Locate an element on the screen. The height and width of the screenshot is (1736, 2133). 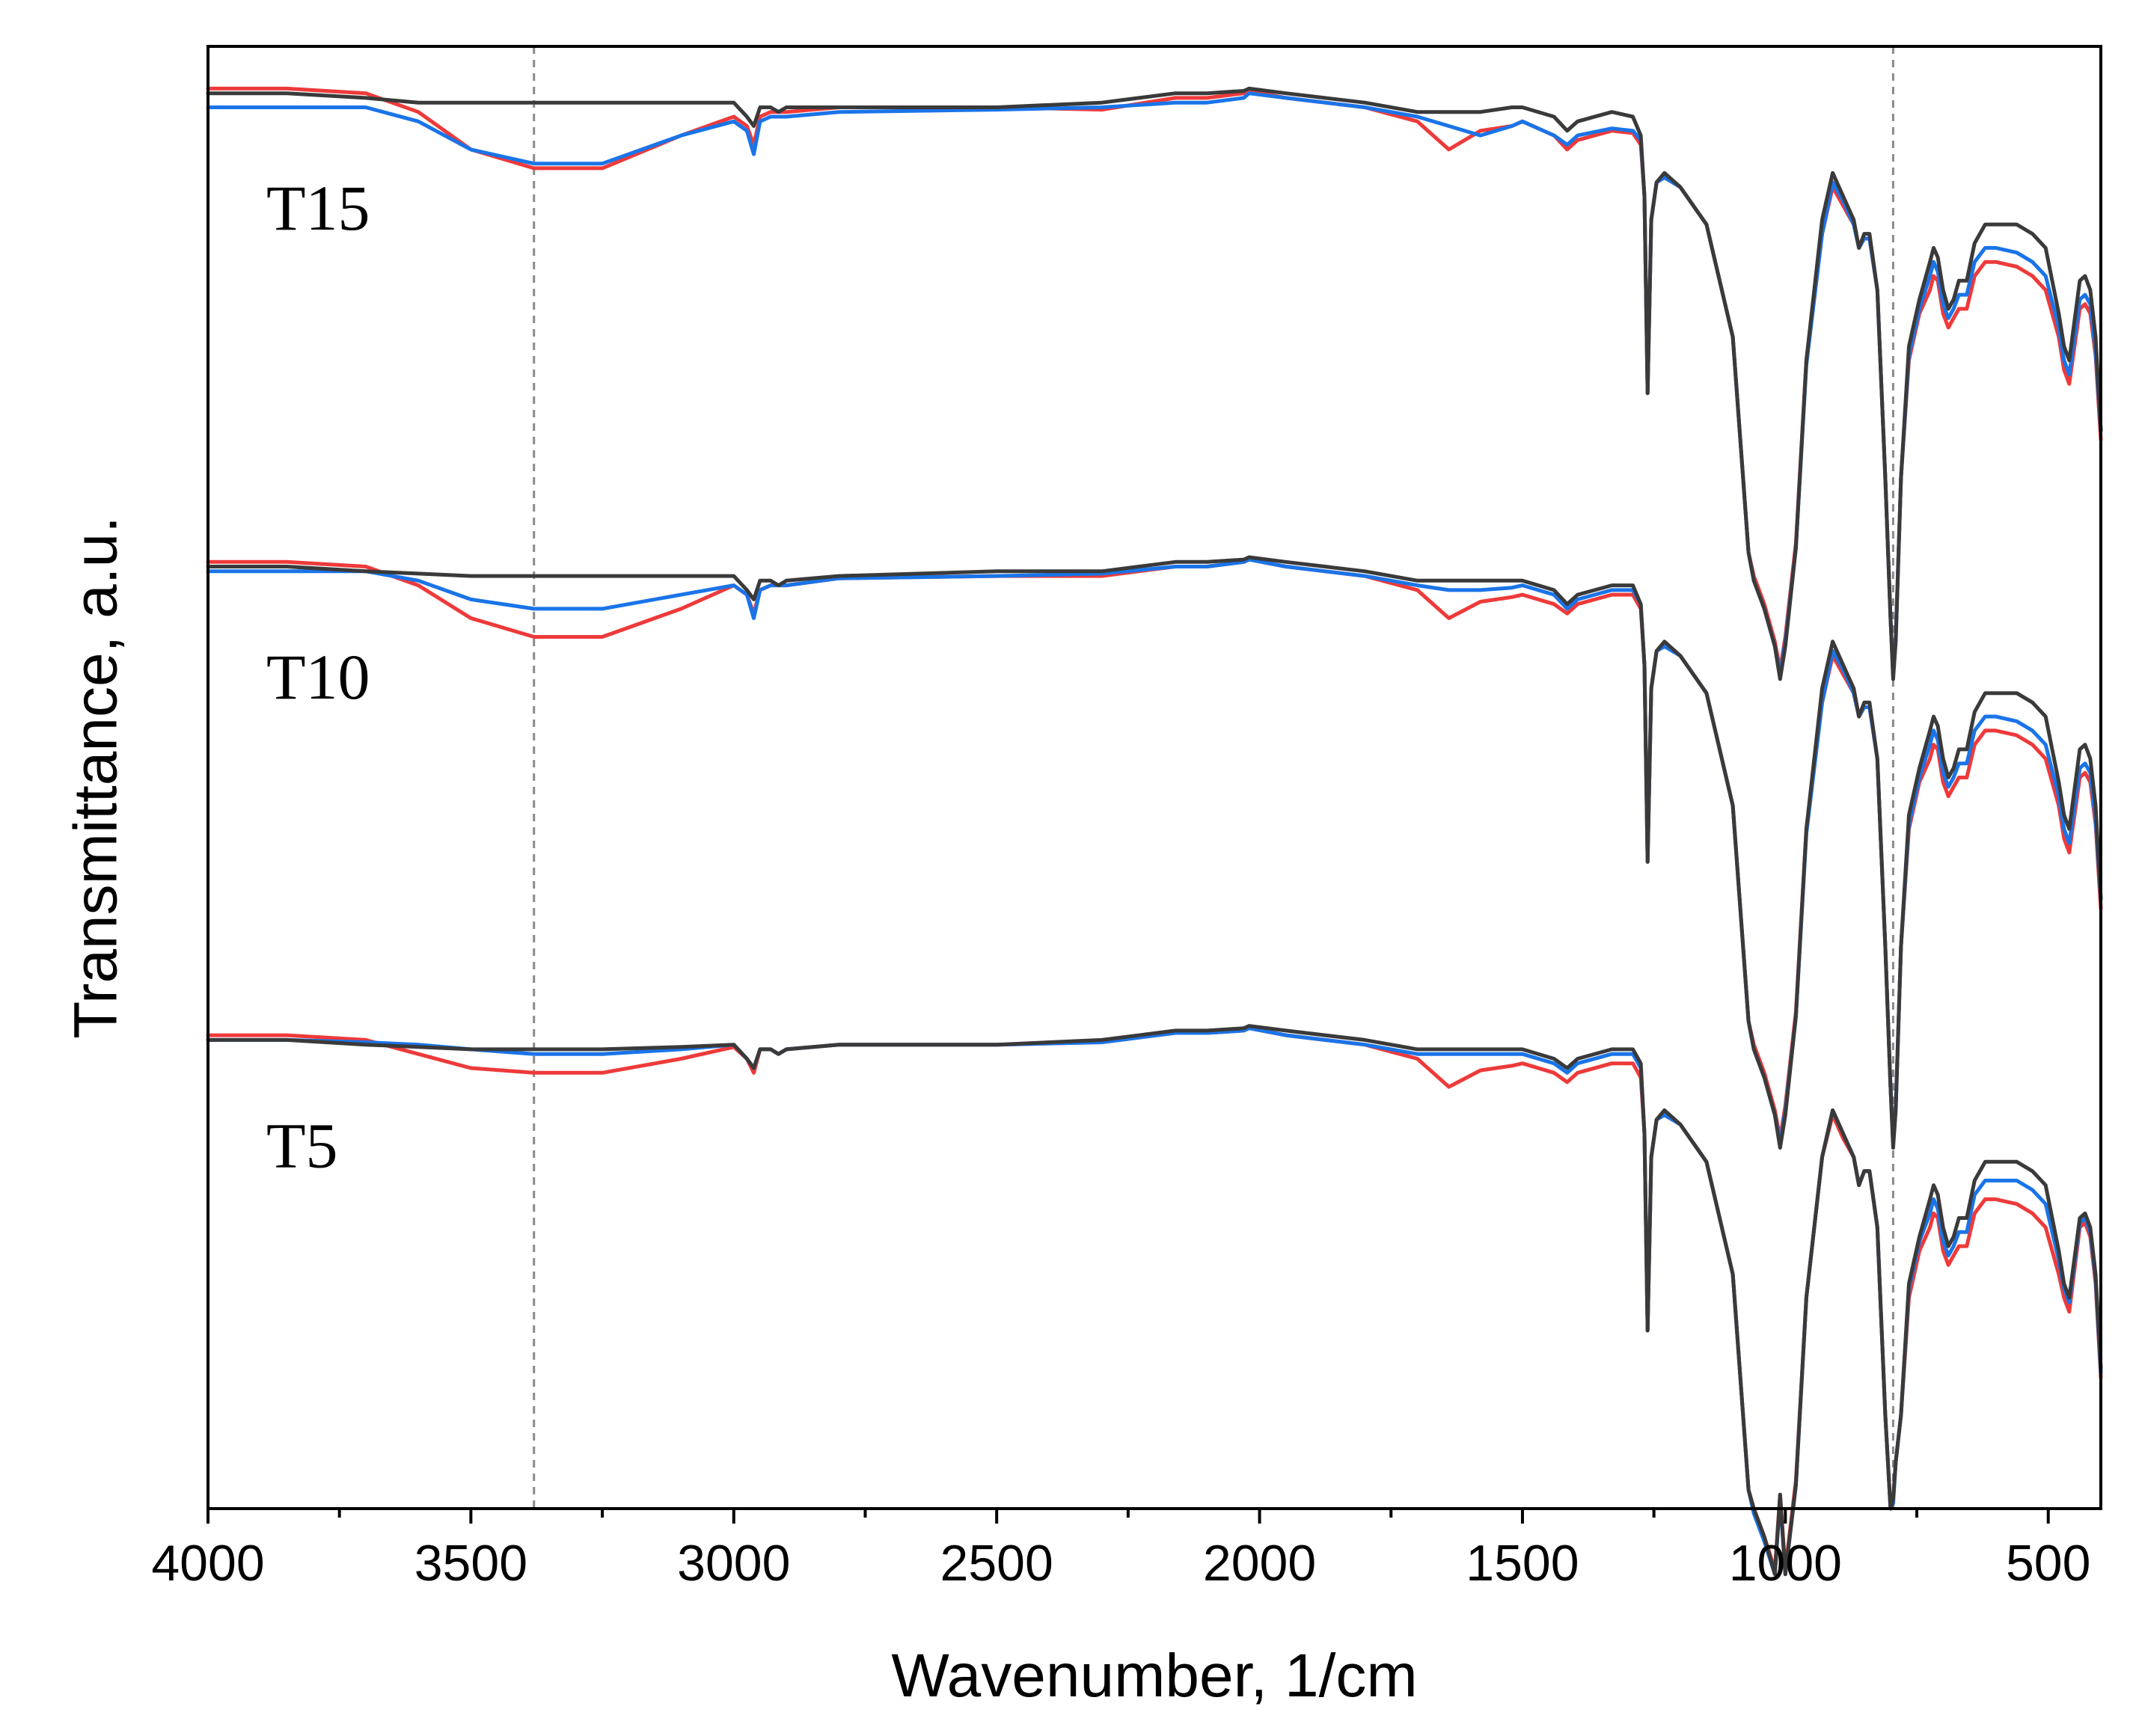
group-labels: T15 T10 T5 is located at coordinates (318, 676).